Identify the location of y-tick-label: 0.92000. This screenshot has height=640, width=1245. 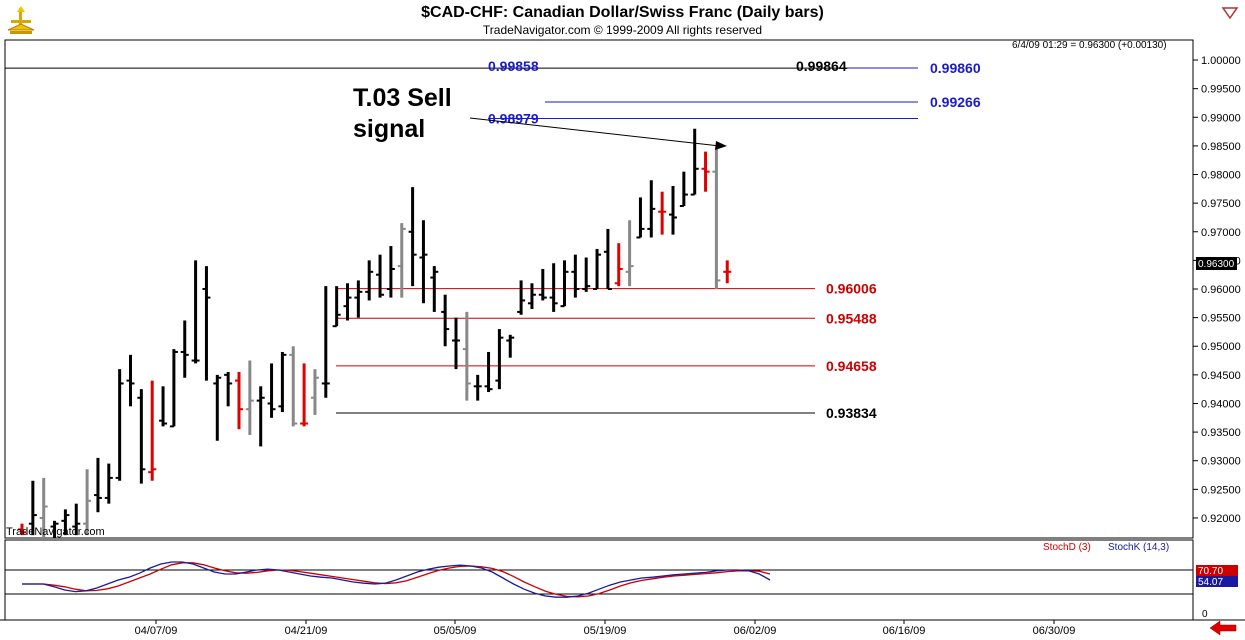
(1221, 519).